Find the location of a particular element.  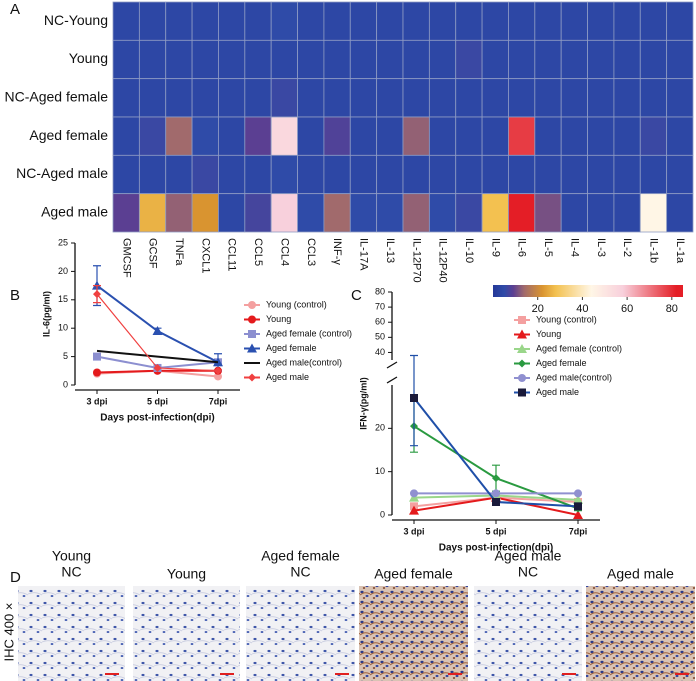

y-tick-label: 20 is located at coordinates (380, 428).